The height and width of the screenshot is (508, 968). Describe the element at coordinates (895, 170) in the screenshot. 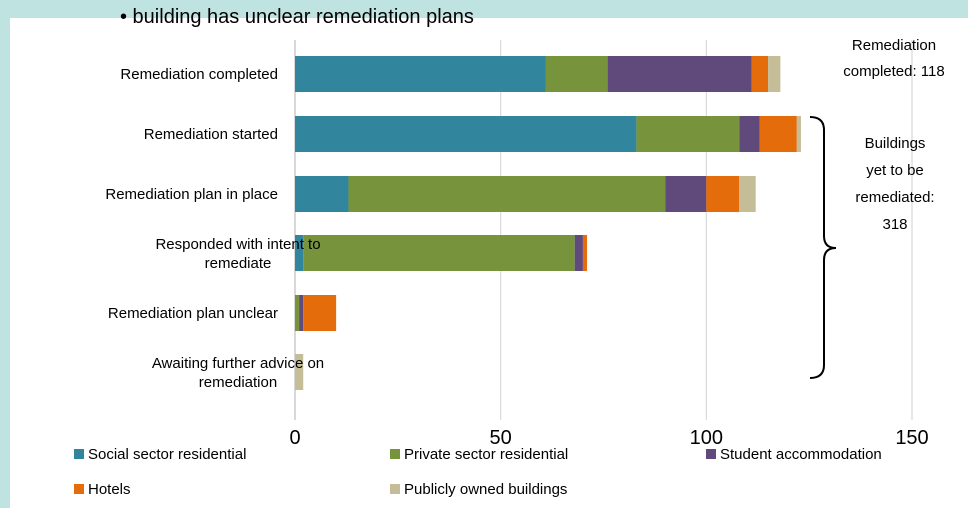

I see `annotation-yet-to-be-remediated: yet to be` at that location.